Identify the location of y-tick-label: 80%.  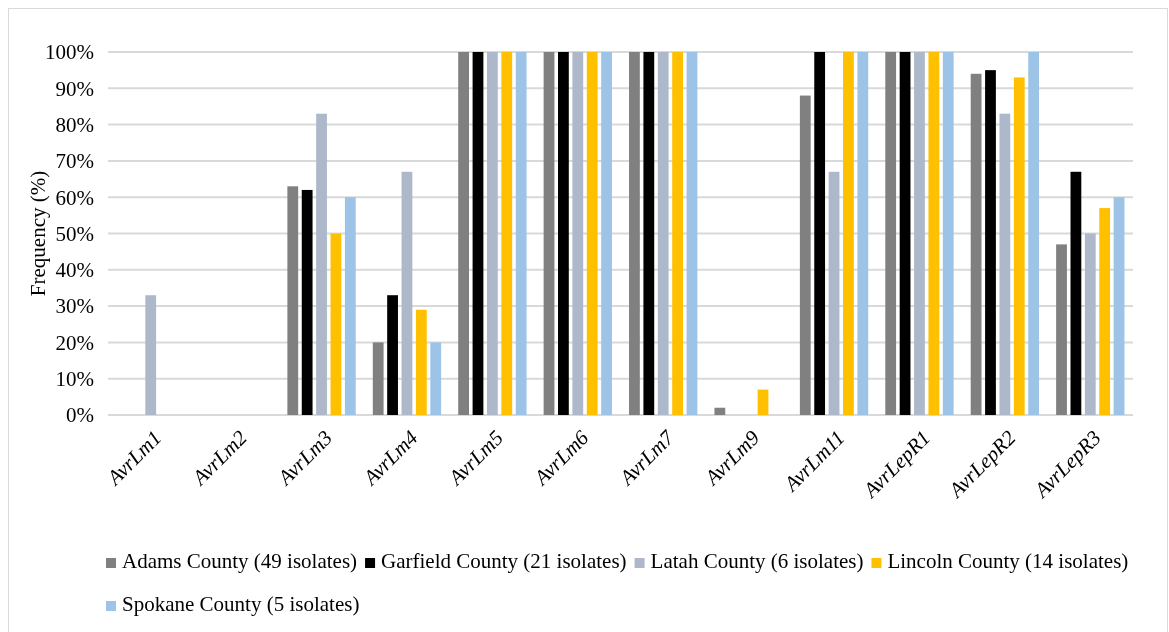
(74, 124).